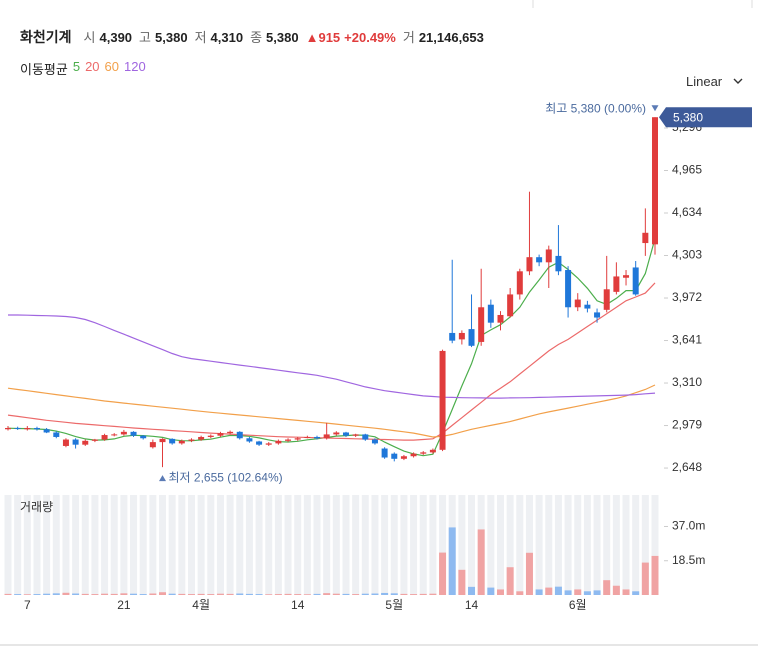 This screenshot has width=758, height=651. I want to click on scale-menu: Linear, so click(715, 81).